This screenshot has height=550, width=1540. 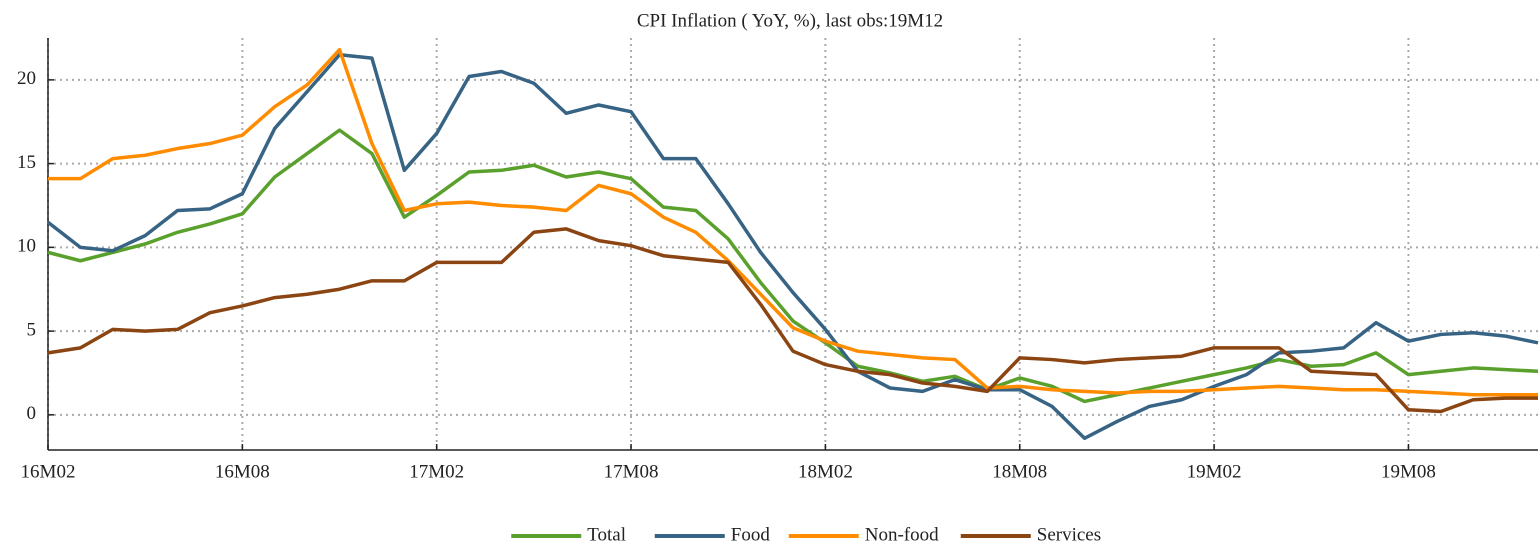 What do you see at coordinates (32, 329) in the screenshot?
I see `y-tick-label: 5` at bounding box center [32, 329].